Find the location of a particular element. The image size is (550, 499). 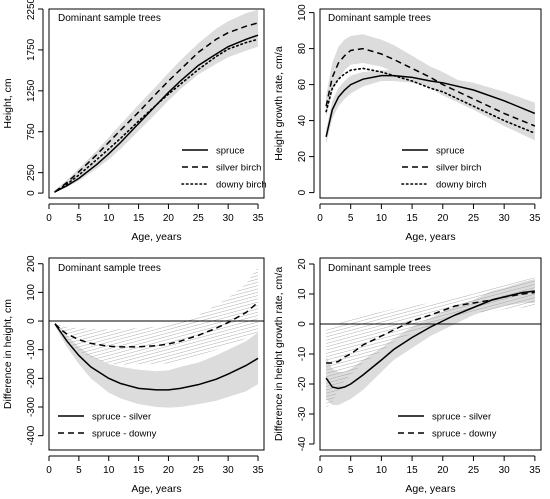

y-tick-label: -300 is located at coordinates (31, 407).